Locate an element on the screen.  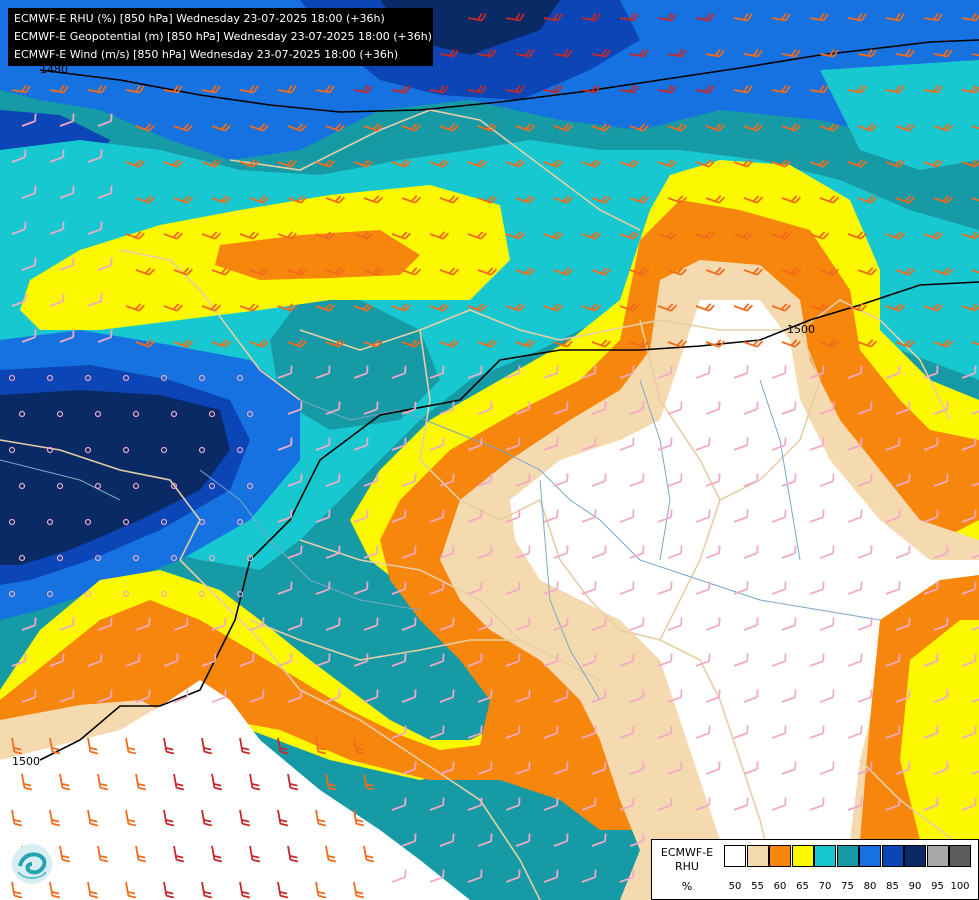
rhu-field-white-sw is located at coordinates (235, 790).